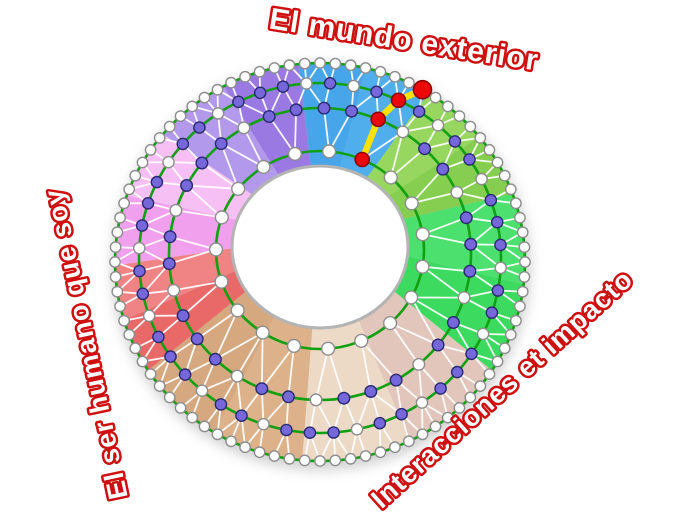 The image size is (678, 512). I want to click on highlight-path, so click(392, 124).